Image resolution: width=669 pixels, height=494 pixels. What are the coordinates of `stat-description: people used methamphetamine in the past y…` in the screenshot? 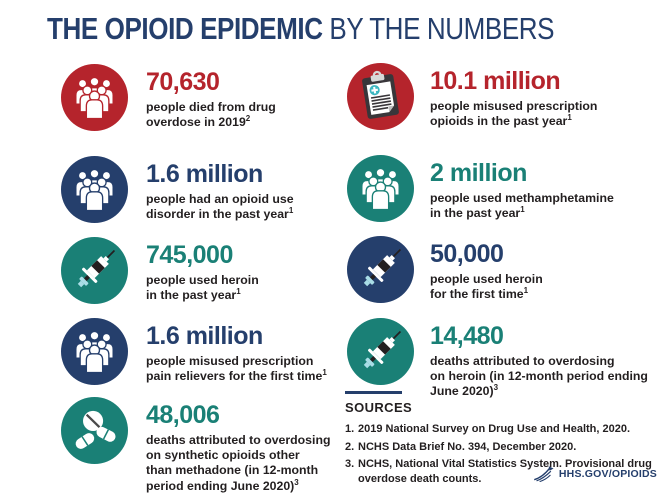 It's located at (522, 206).